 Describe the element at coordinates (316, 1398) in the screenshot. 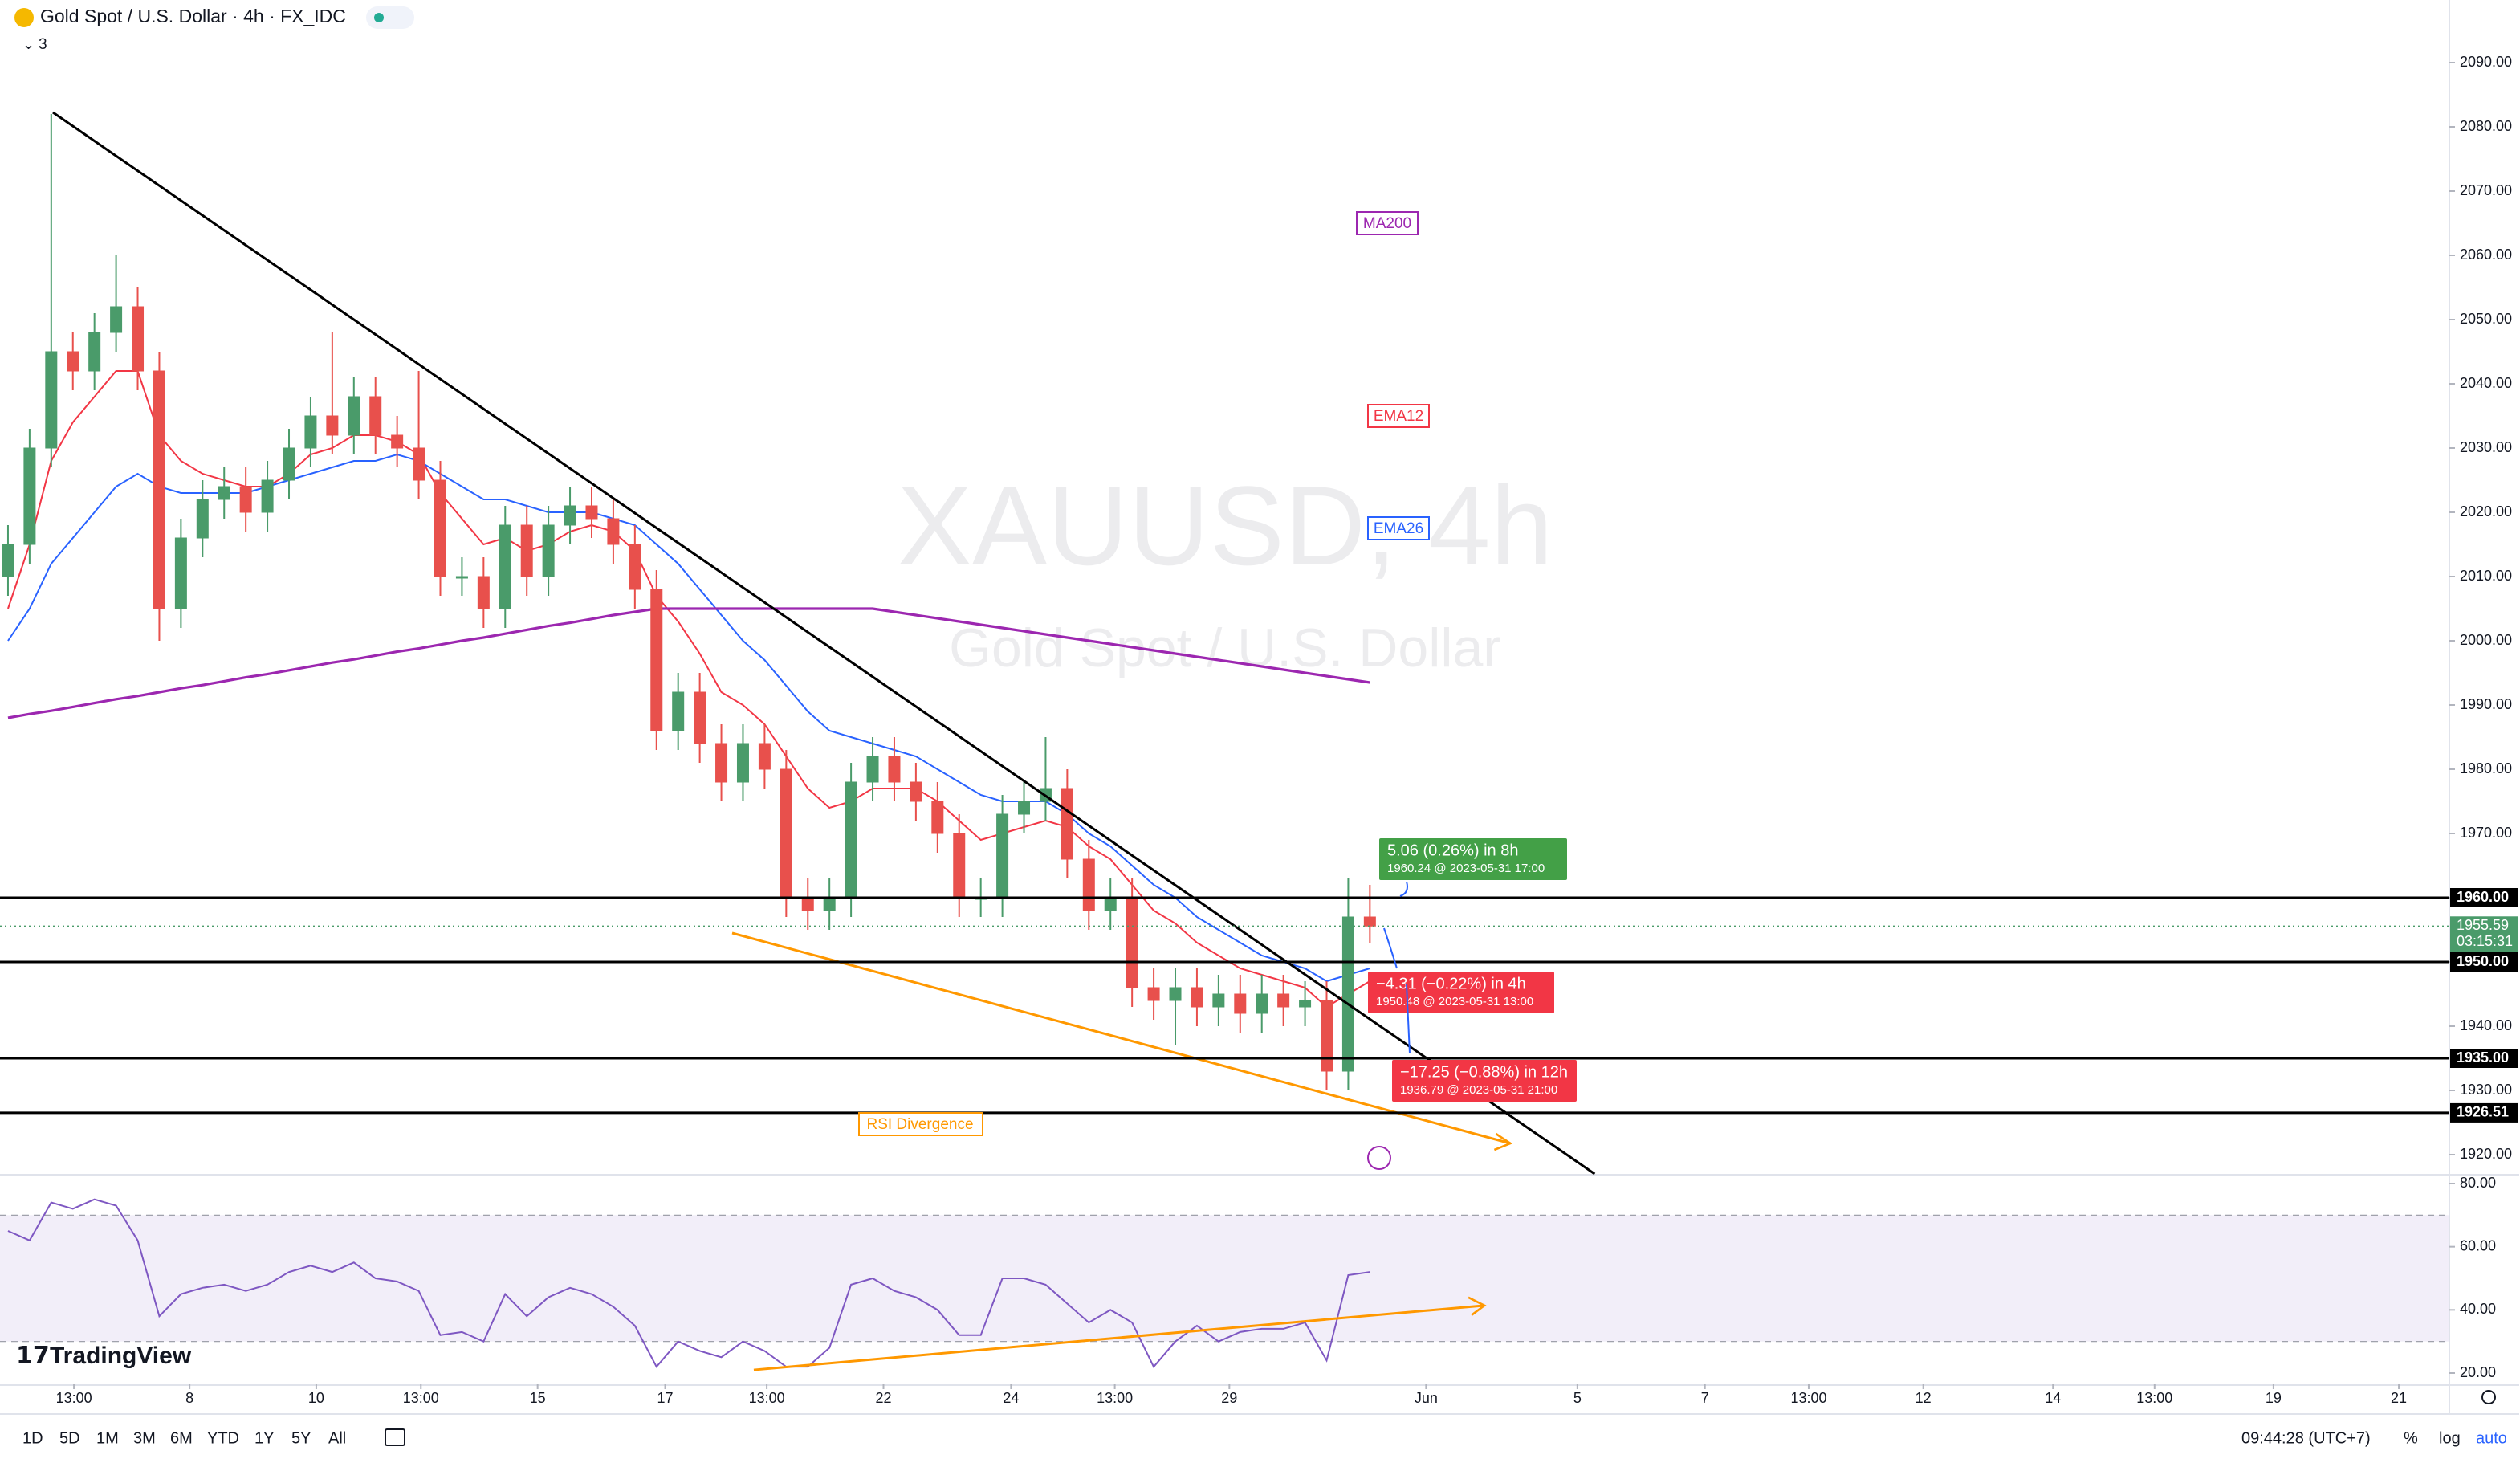

I see `x-tick-label: 10` at that location.